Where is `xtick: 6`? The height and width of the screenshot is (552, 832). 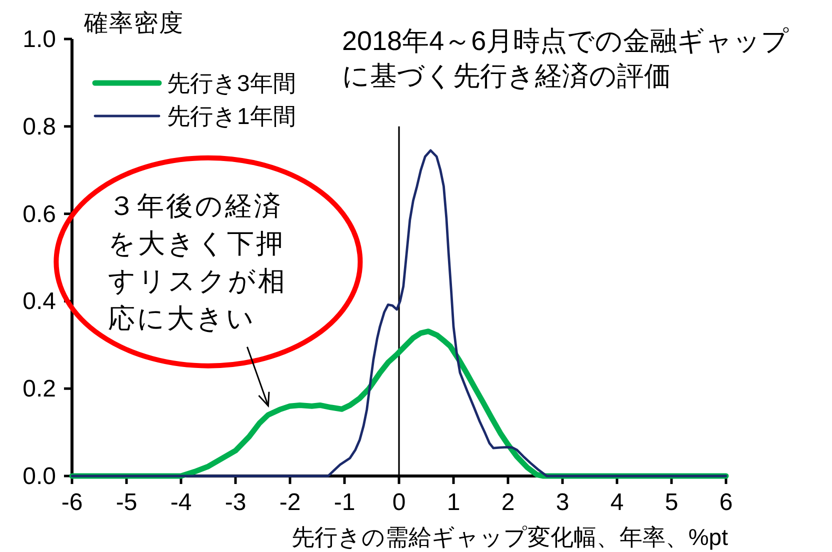
xtick: 6 is located at coordinates (726, 502).